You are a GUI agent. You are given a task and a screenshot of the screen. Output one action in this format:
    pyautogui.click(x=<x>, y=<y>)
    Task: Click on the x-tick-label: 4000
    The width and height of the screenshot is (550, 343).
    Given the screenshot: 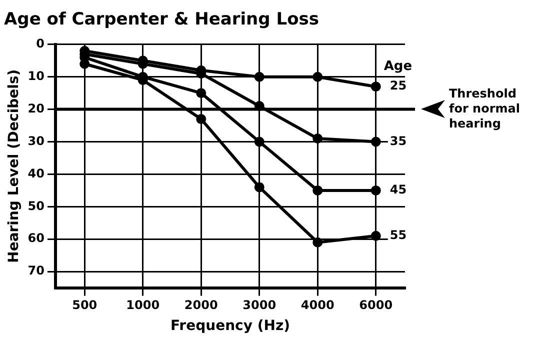 What is the action you would take?
    pyautogui.click(x=317, y=305)
    